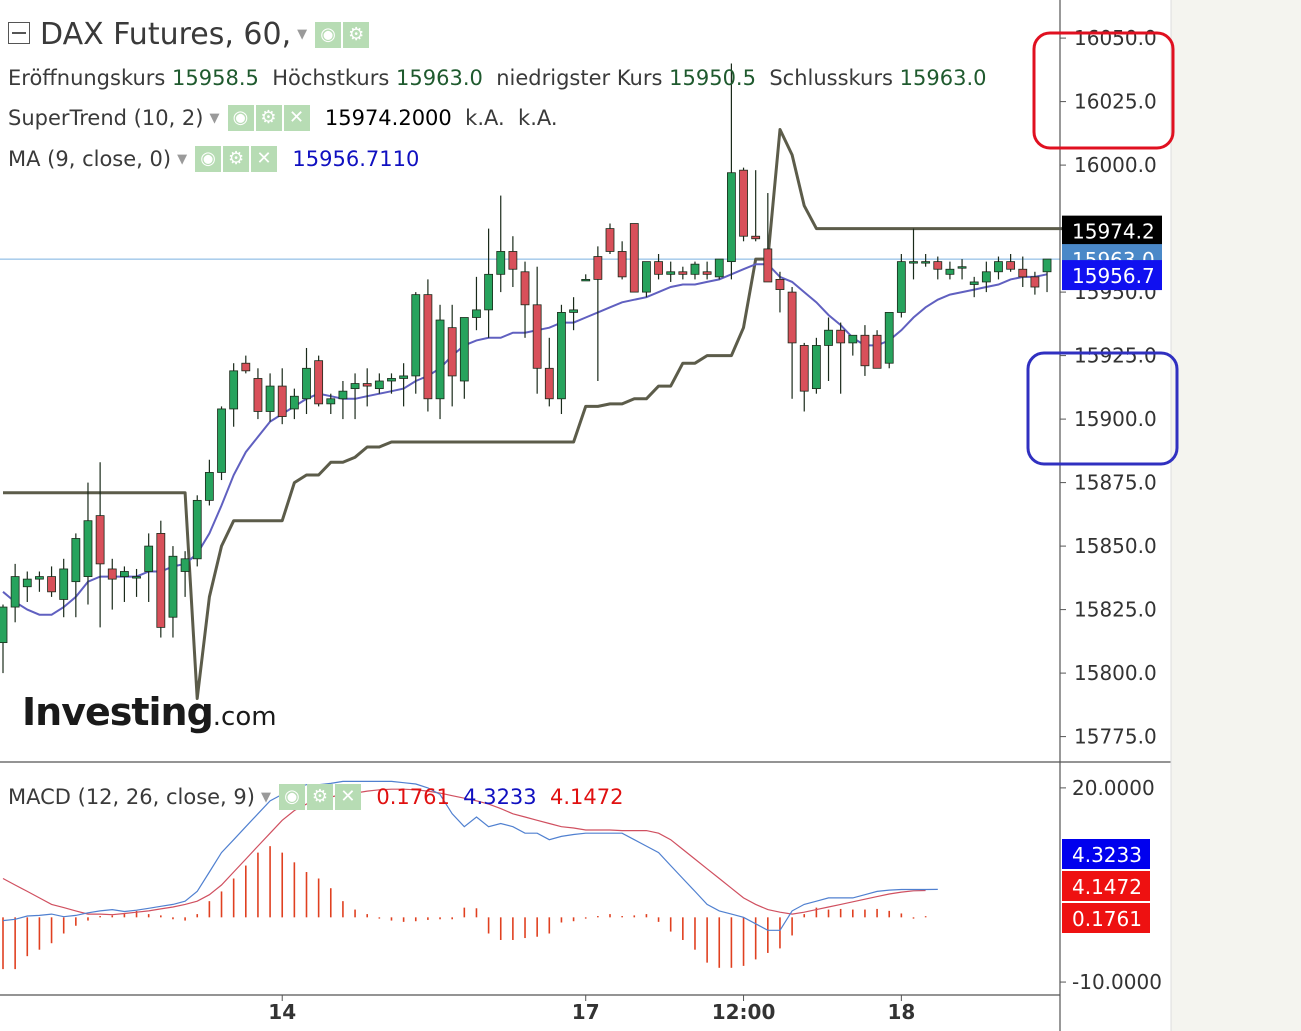 Image resolution: width=1301 pixels, height=1031 pixels. I want to click on title-dropdown-icon: ▼, so click(302, 34).